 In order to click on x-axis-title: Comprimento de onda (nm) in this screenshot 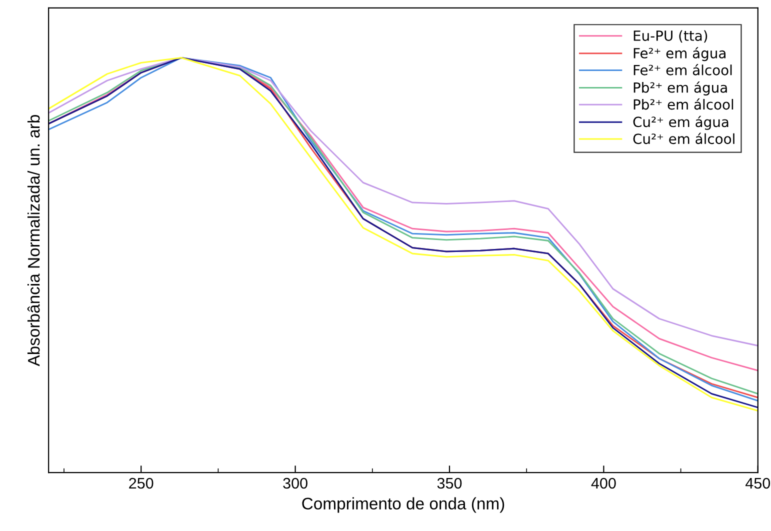, I will do `click(403, 505)`.